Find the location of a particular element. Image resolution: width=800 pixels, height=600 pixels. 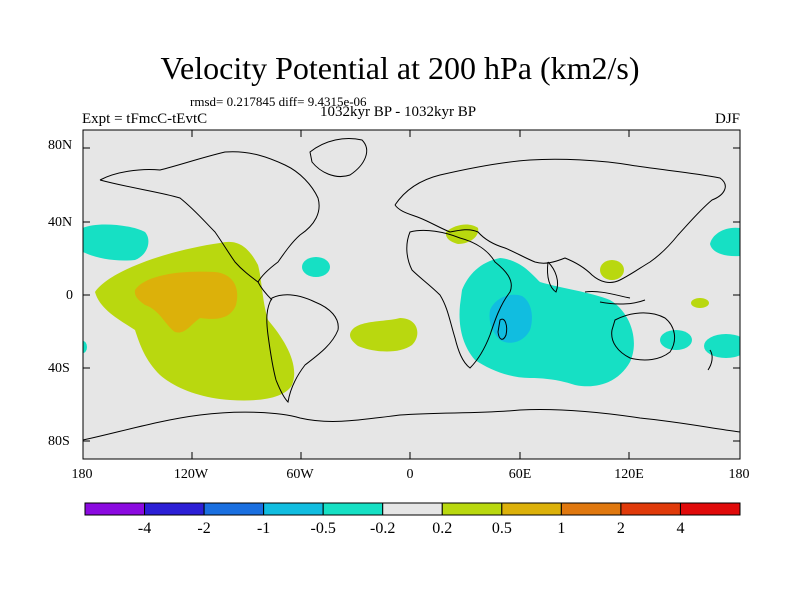

colorbar-label: 0.2 is located at coordinates (442, 528).